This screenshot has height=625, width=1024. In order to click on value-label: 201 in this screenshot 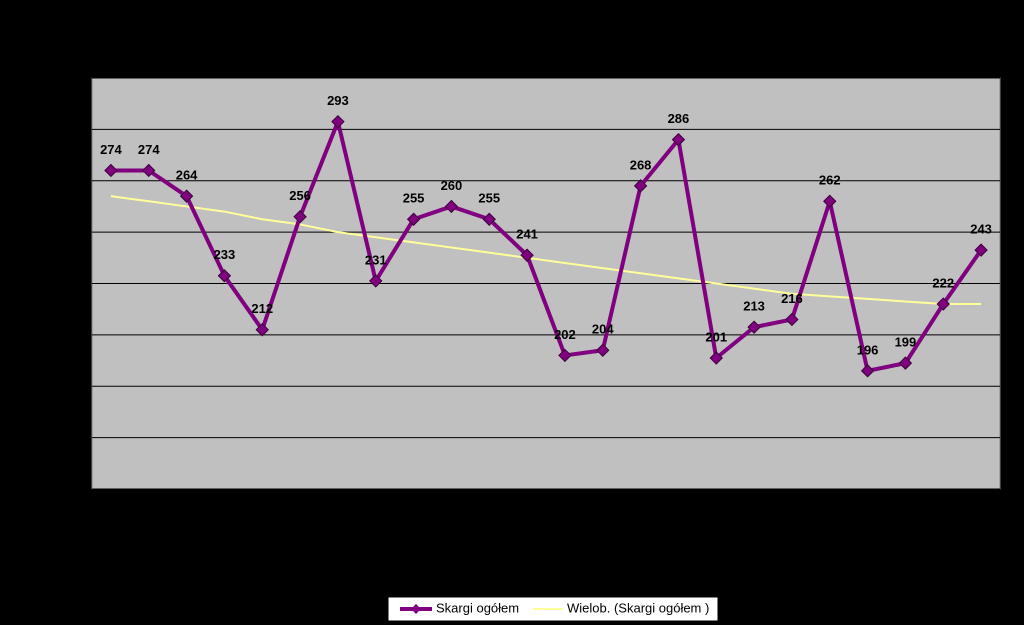, I will do `click(716, 336)`.